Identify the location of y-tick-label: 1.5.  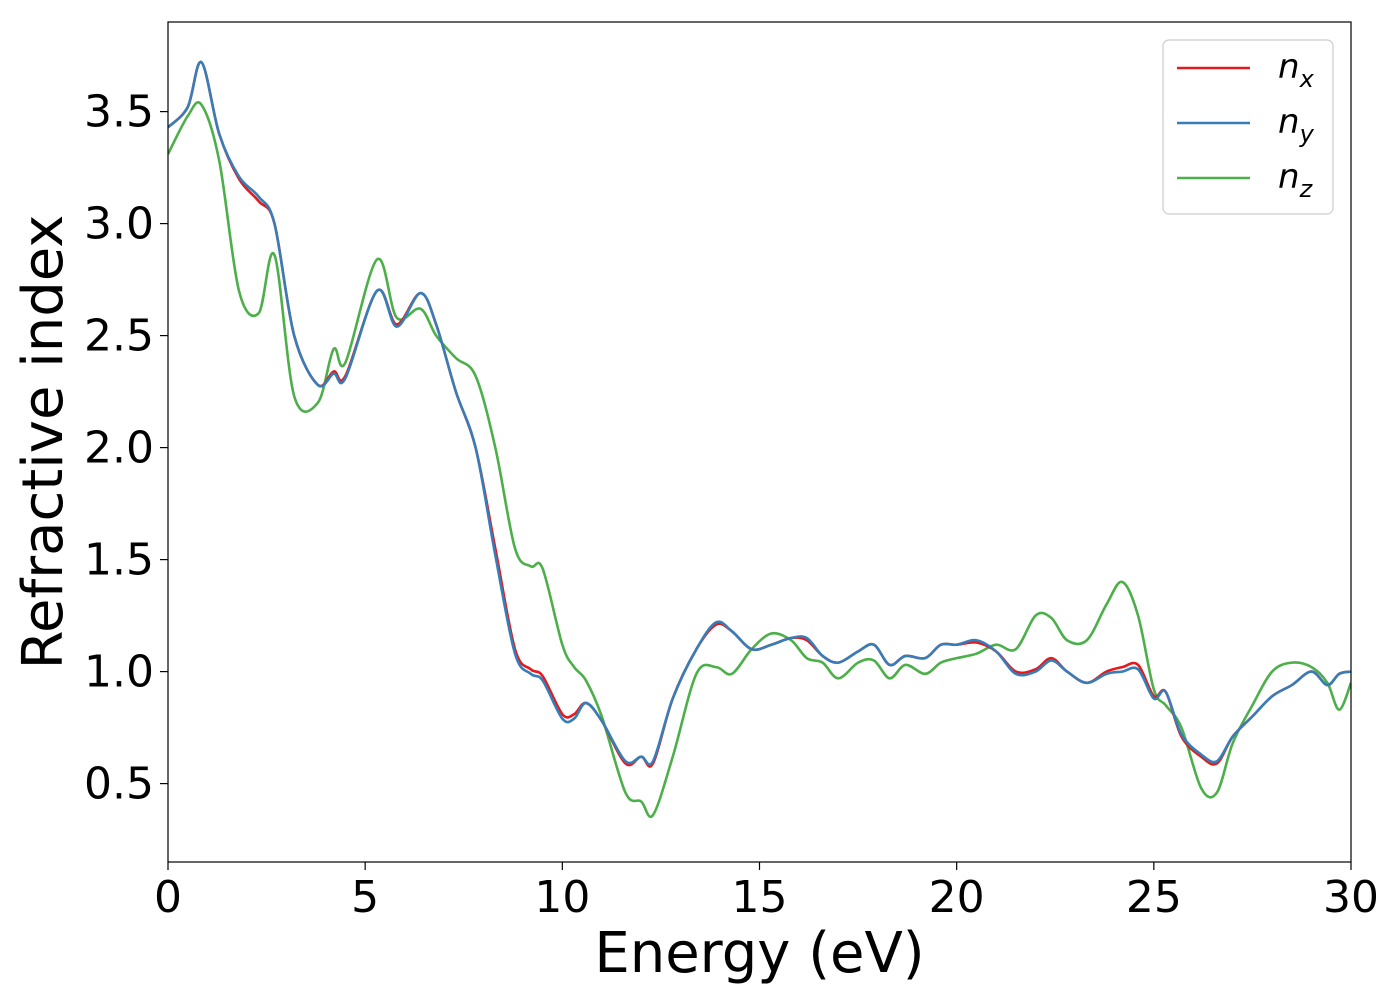
(119, 560).